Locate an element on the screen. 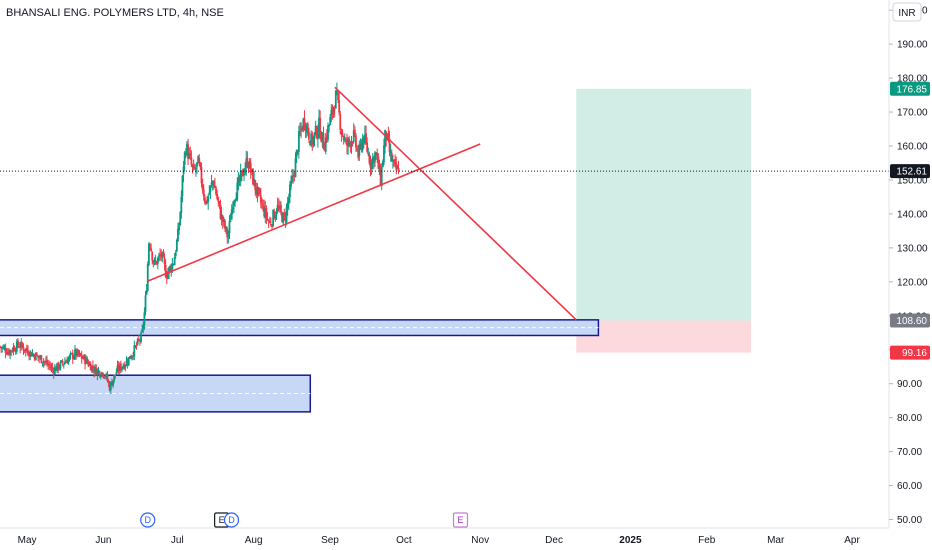  x-tick-label: Jul is located at coordinates (177, 540).